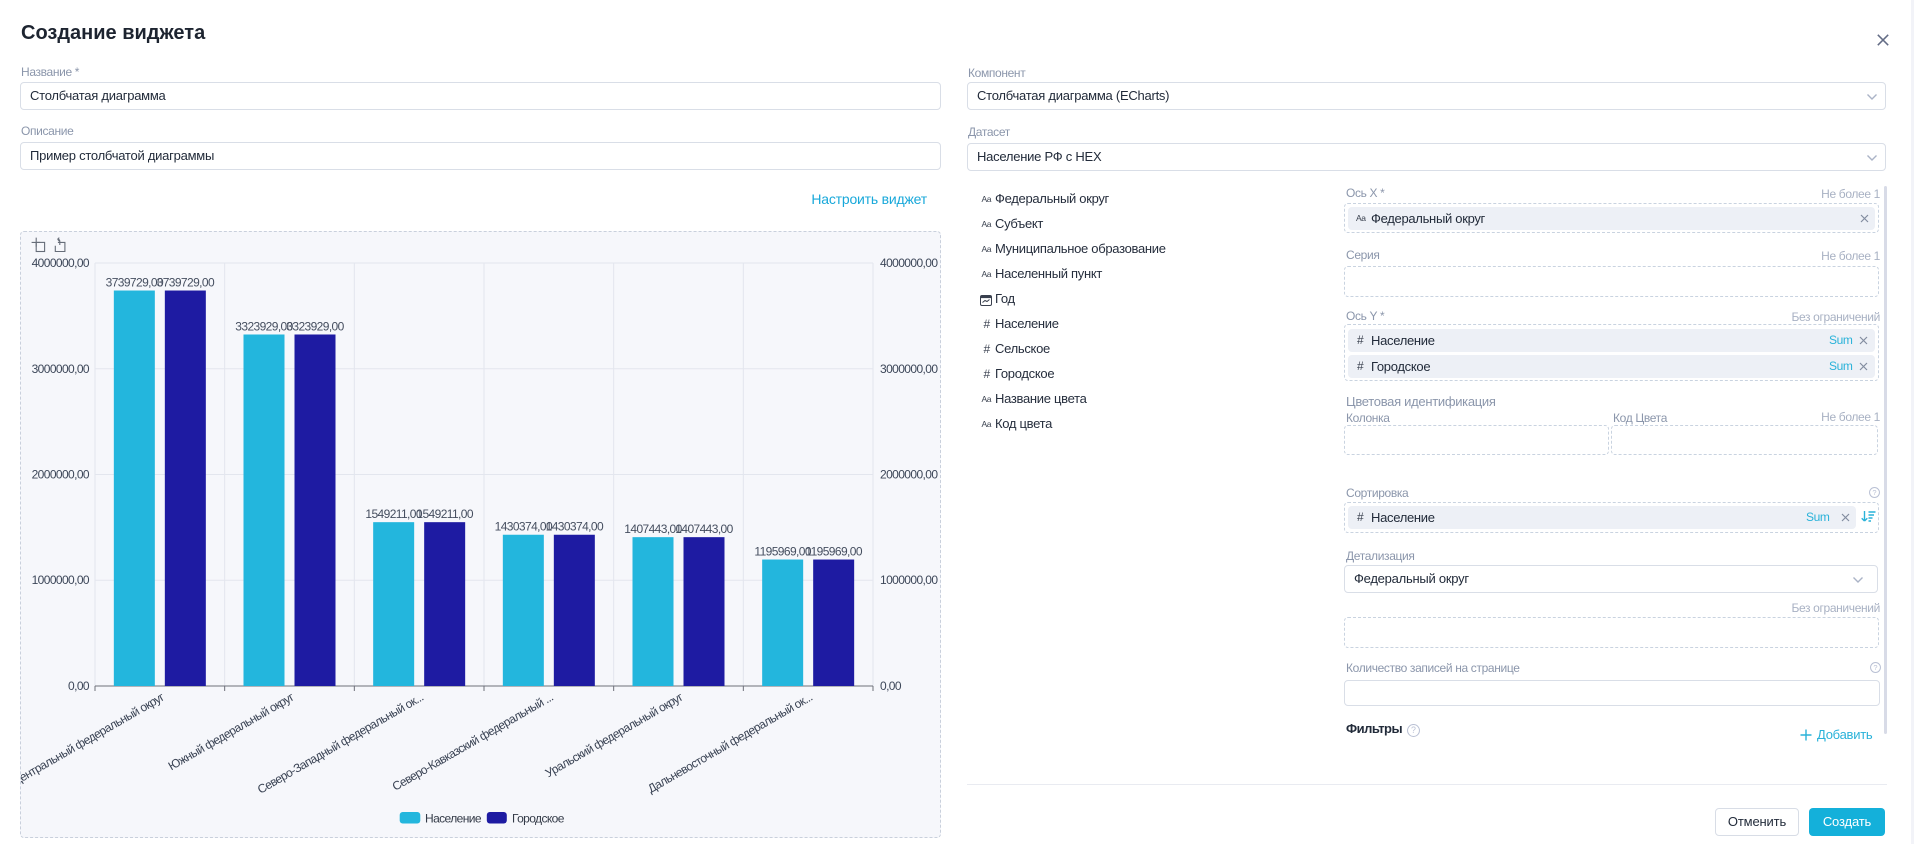 The image size is (1914, 844). Describe the element at coordinates (94, 738) in the screenshot. I see `svg-text: Центральный федеральный округ` at that location.